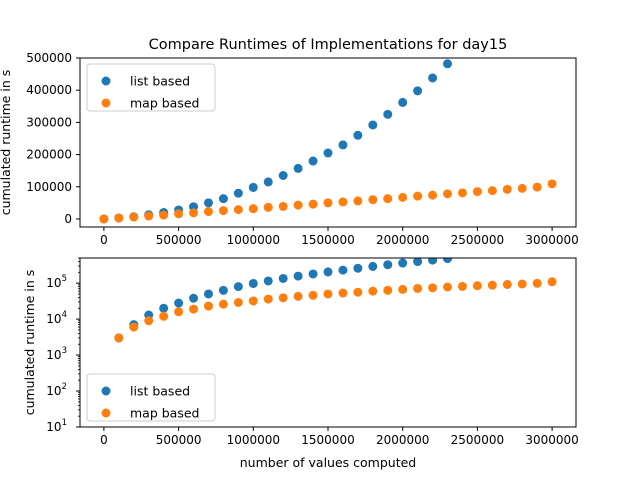 Image resolution: width=640 pixels, height=480 pixels. What do you see at coordinates (49, 122) in the screenshot?
I see `y-tick-label: 300000` at bounding box center [49, 122].